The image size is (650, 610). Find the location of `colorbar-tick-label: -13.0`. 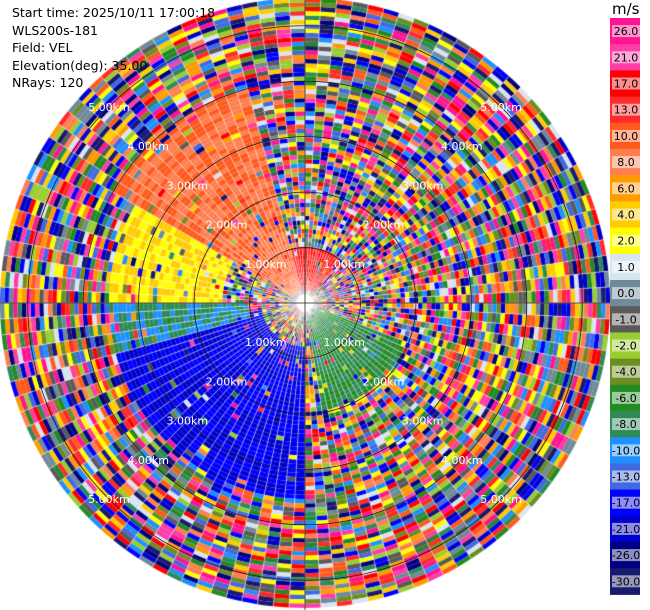

colorbar-tick-label: -13.0 is located at coordinates (626, 477).